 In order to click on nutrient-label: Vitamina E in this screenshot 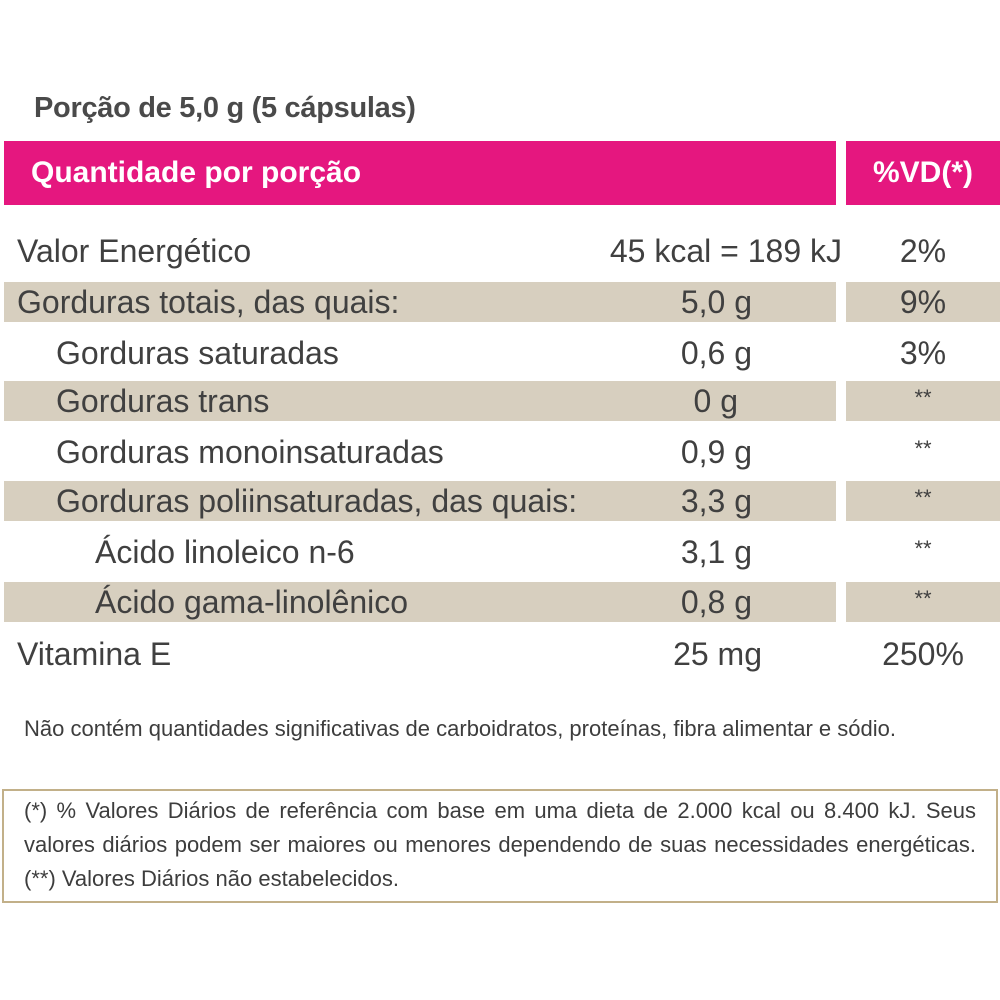, I will do `click(94, 654)`.